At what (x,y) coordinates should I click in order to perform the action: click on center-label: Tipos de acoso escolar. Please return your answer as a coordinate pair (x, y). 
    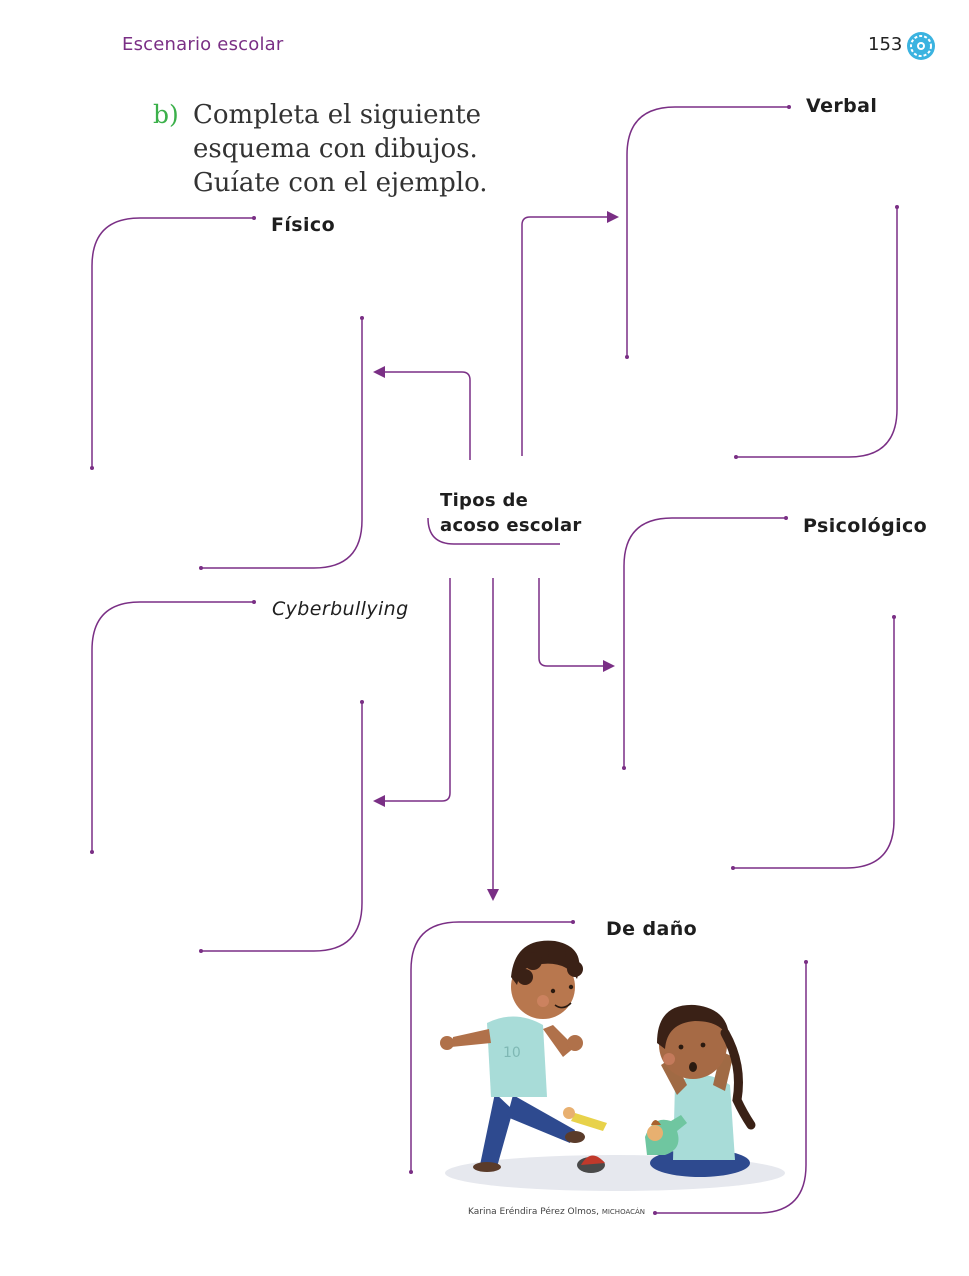
    Looking at the image, I should click on (511, 513).